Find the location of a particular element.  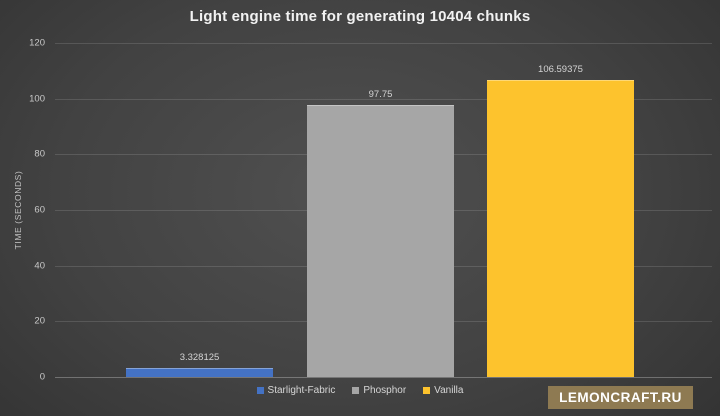

y-tick-label-0: 0 is located at coordinates (42, 377).